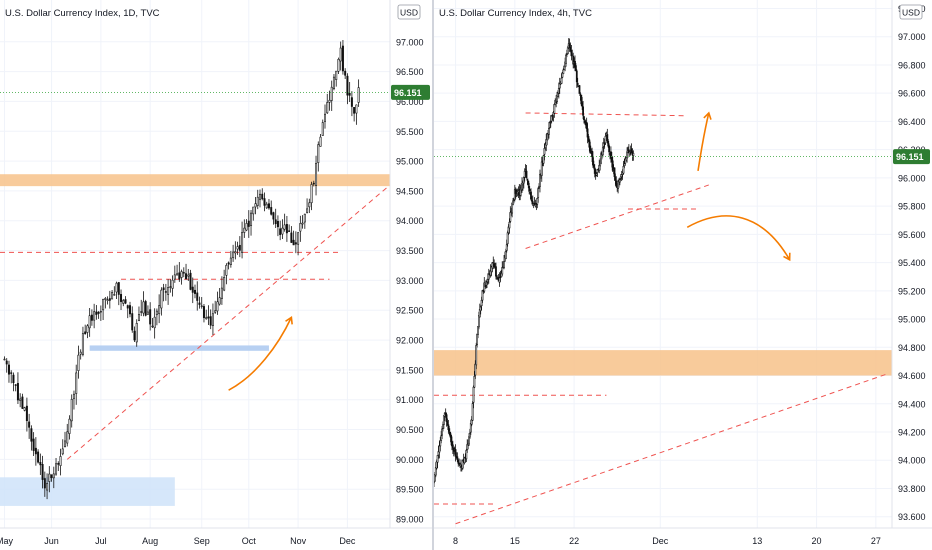 This screenshot has width=932, height=550. What do you see at coordinates (410, 42) in the screenshot?
I see `y-tick-label: 97.000` at bounding box center [410, 42].